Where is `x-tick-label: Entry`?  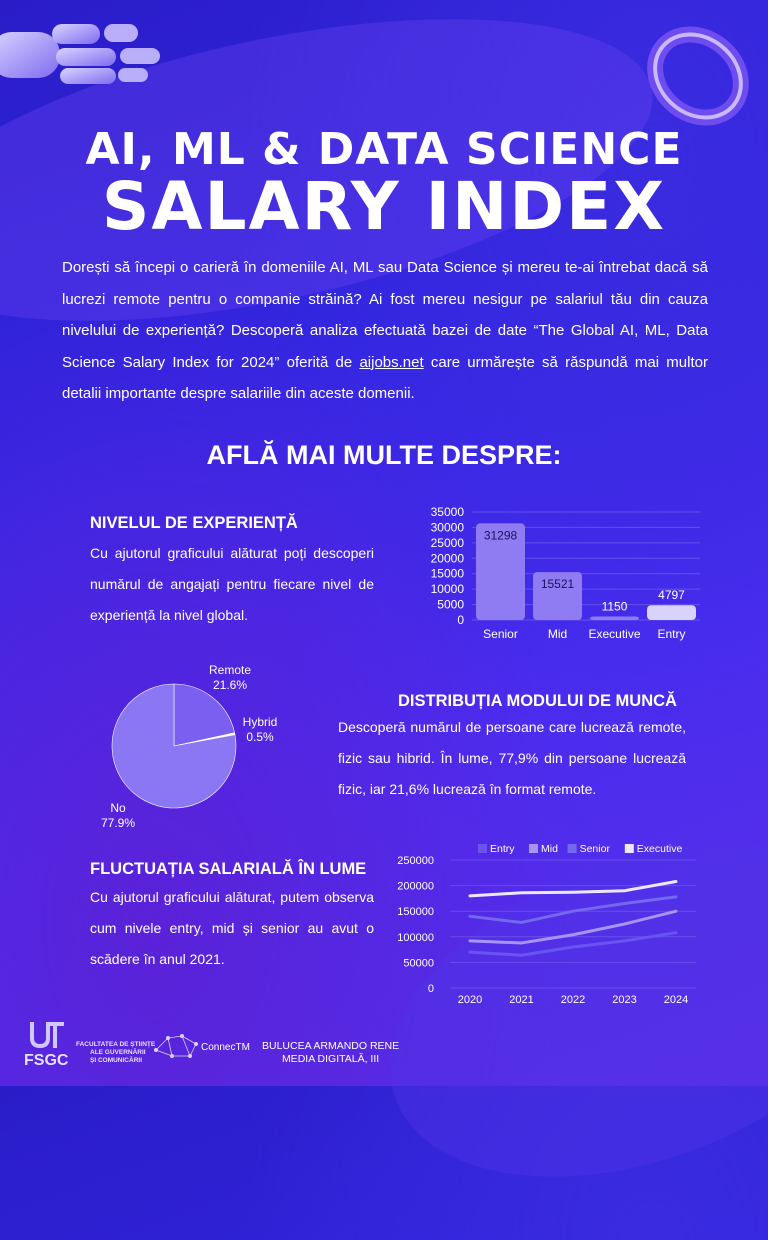 x-tick-label: Entry is located at coordinates (671, 634).